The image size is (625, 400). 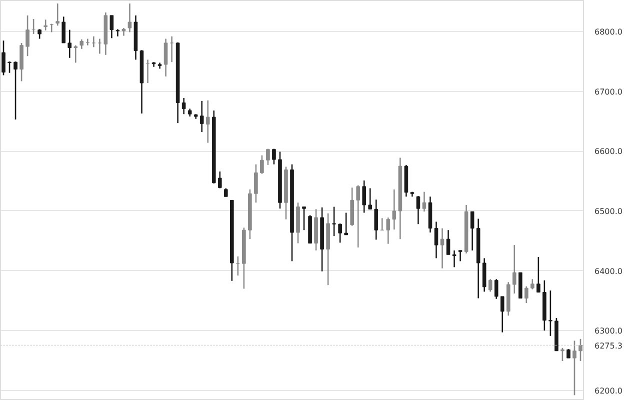 What do you see at coordinates (608, 391) in the screenshot?
I see `y-tick-label: 6200.0` at bounding box center [608, 391].